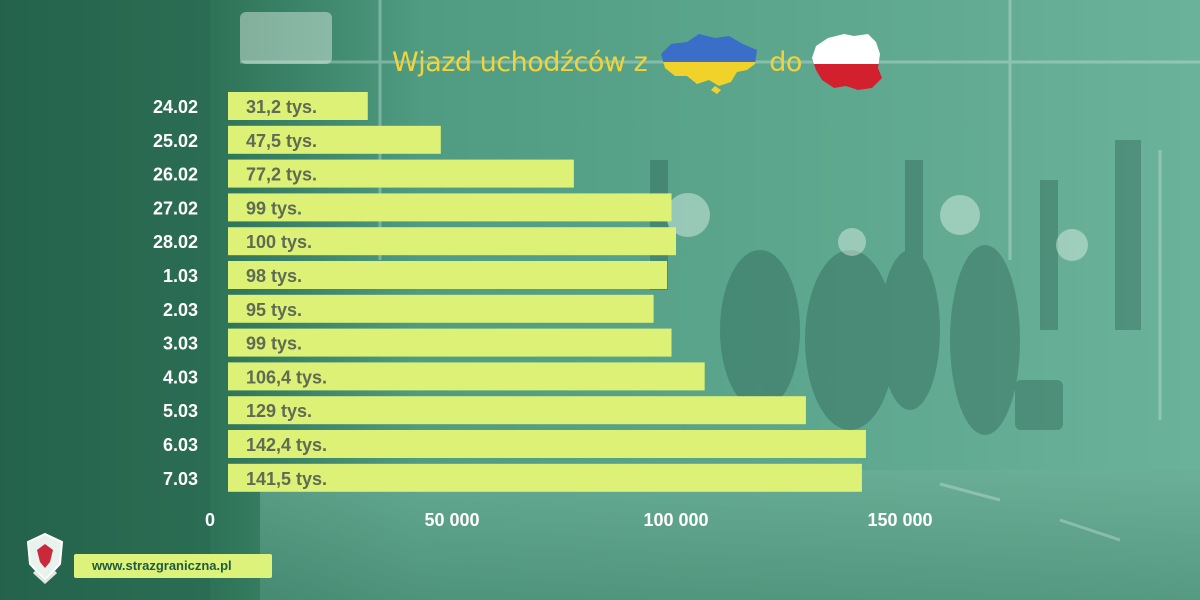 The height and width of the screenshot is (600, 1200). Describe the element at coordinates (401, 173) in the screenshot. I see `bar-26.02` at that location.